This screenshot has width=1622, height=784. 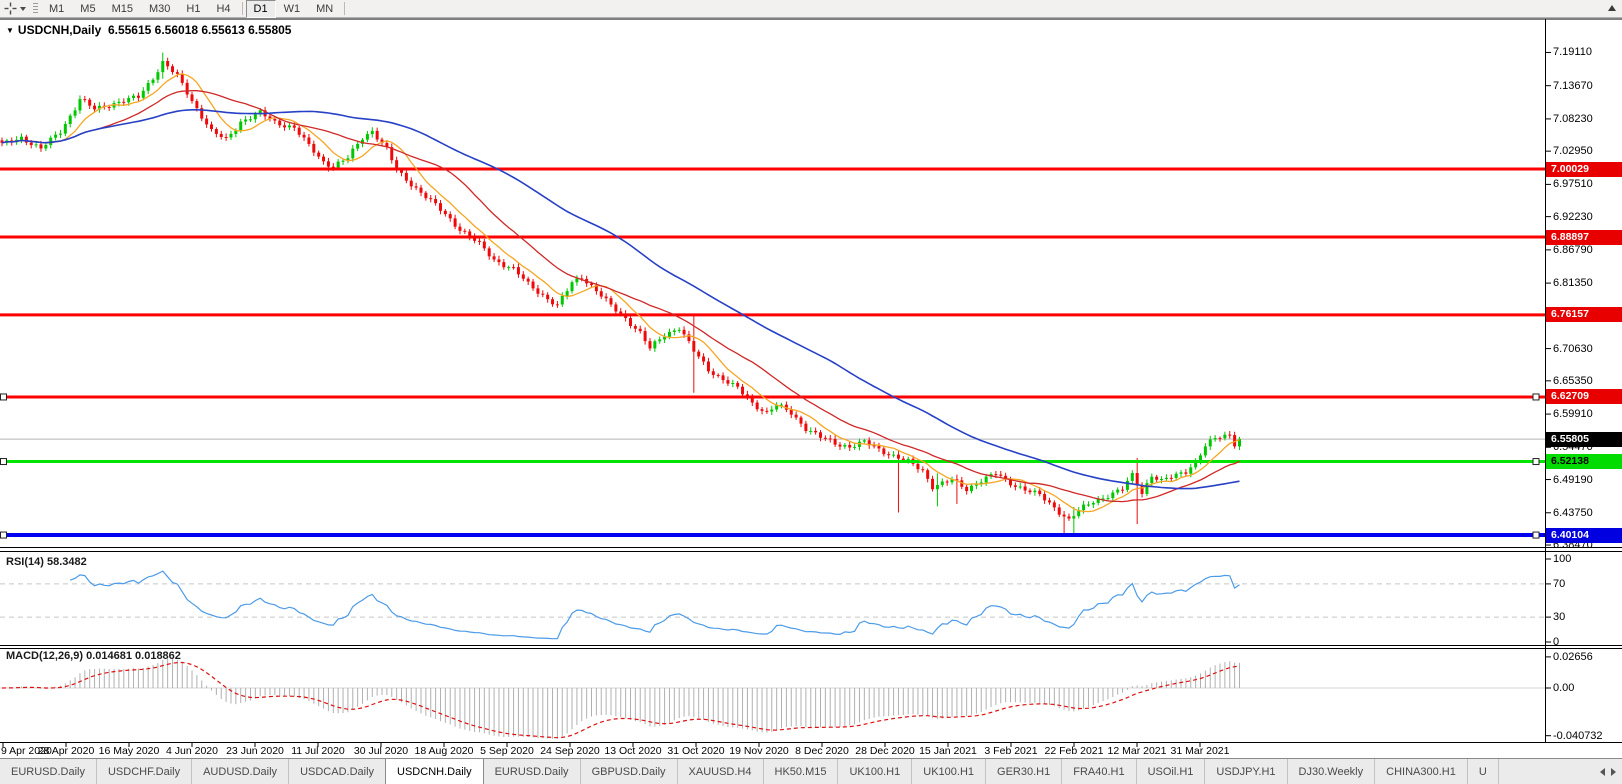 What do you see at coordinates (1483, 771) in the screenshot?
I see `chart-tab-cut: U` at bounding box center [1483, 771].